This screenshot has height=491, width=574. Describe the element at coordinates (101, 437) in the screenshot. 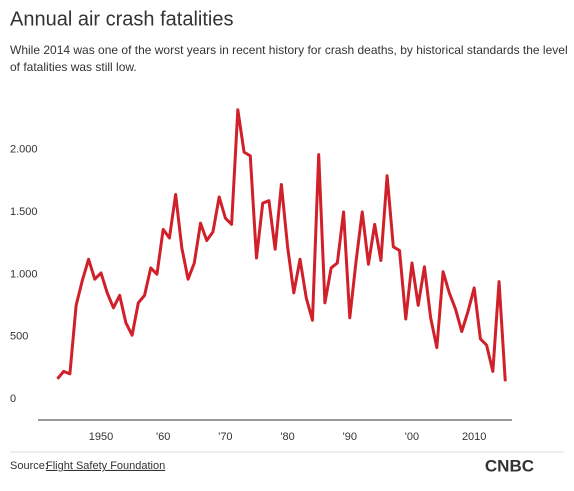

I see `x-tick-label: 1950` at that location.